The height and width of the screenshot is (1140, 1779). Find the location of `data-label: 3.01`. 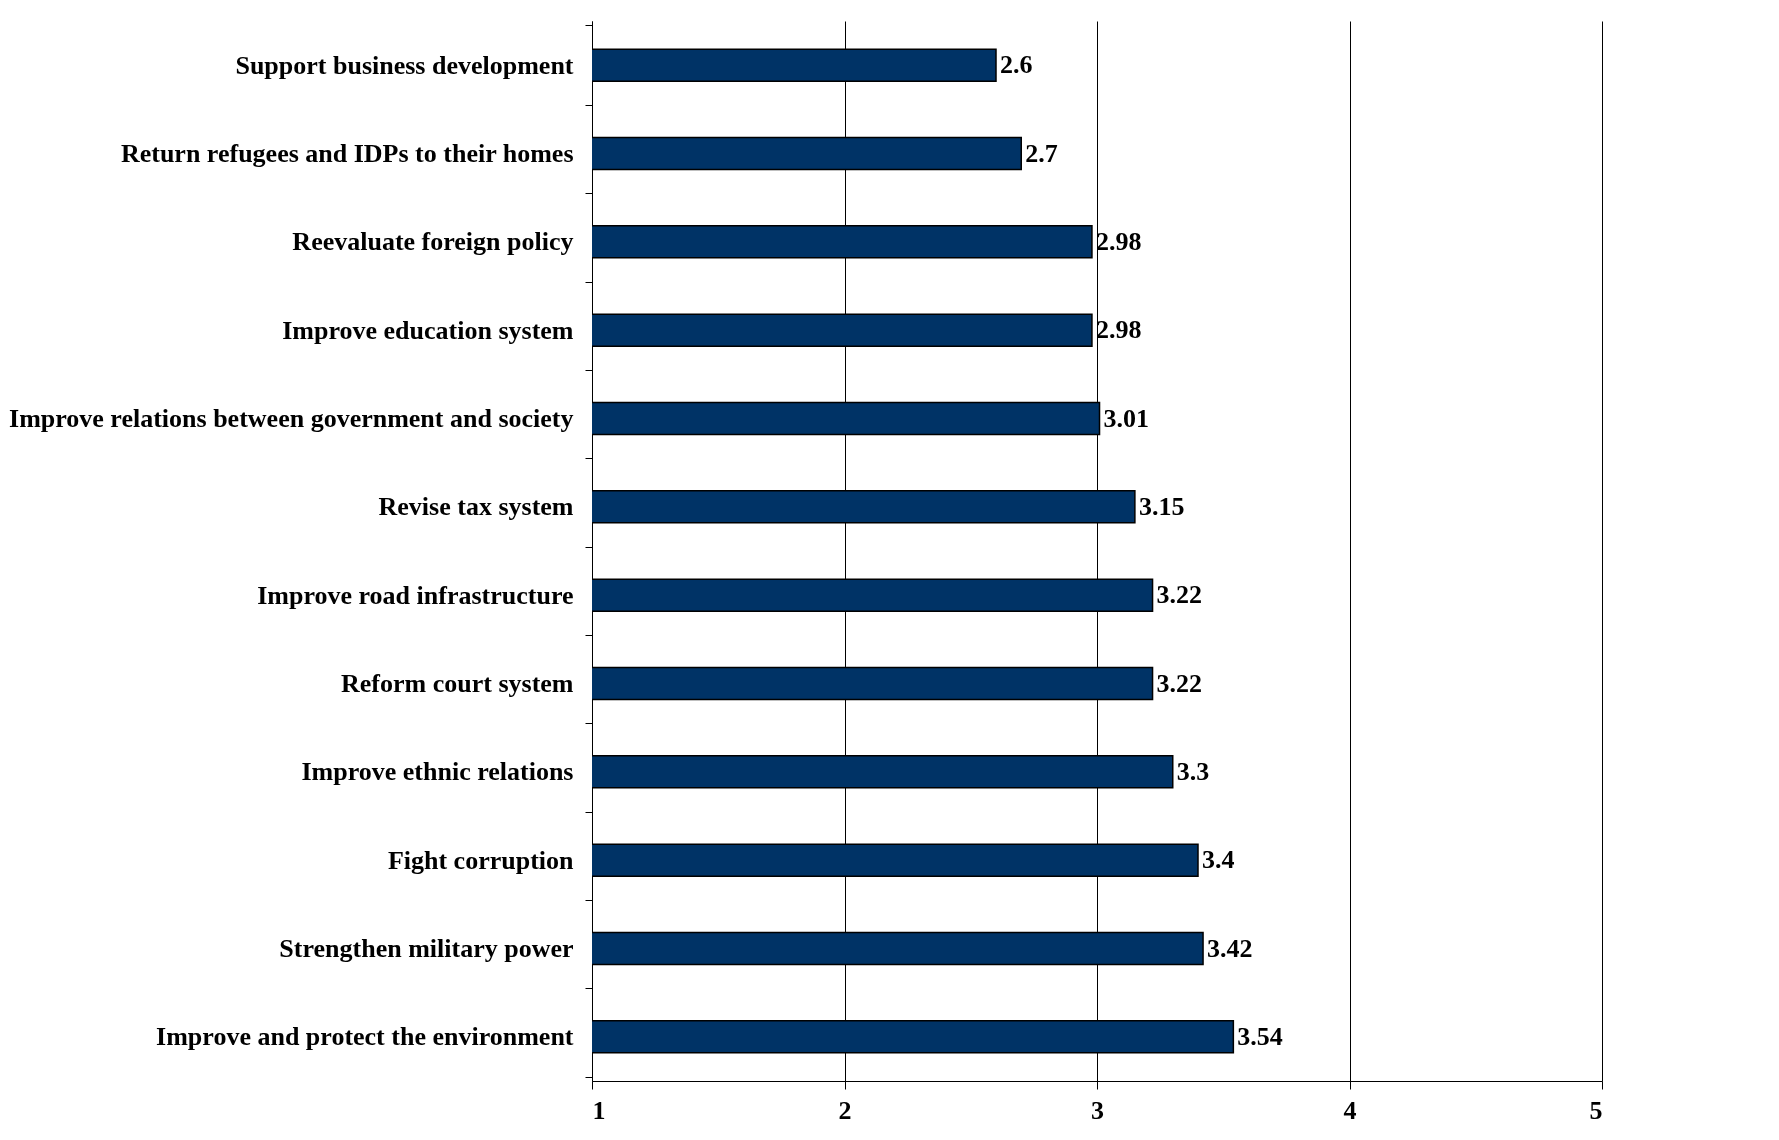

data-label: 3.01 is located at coordinates (1126, 418).